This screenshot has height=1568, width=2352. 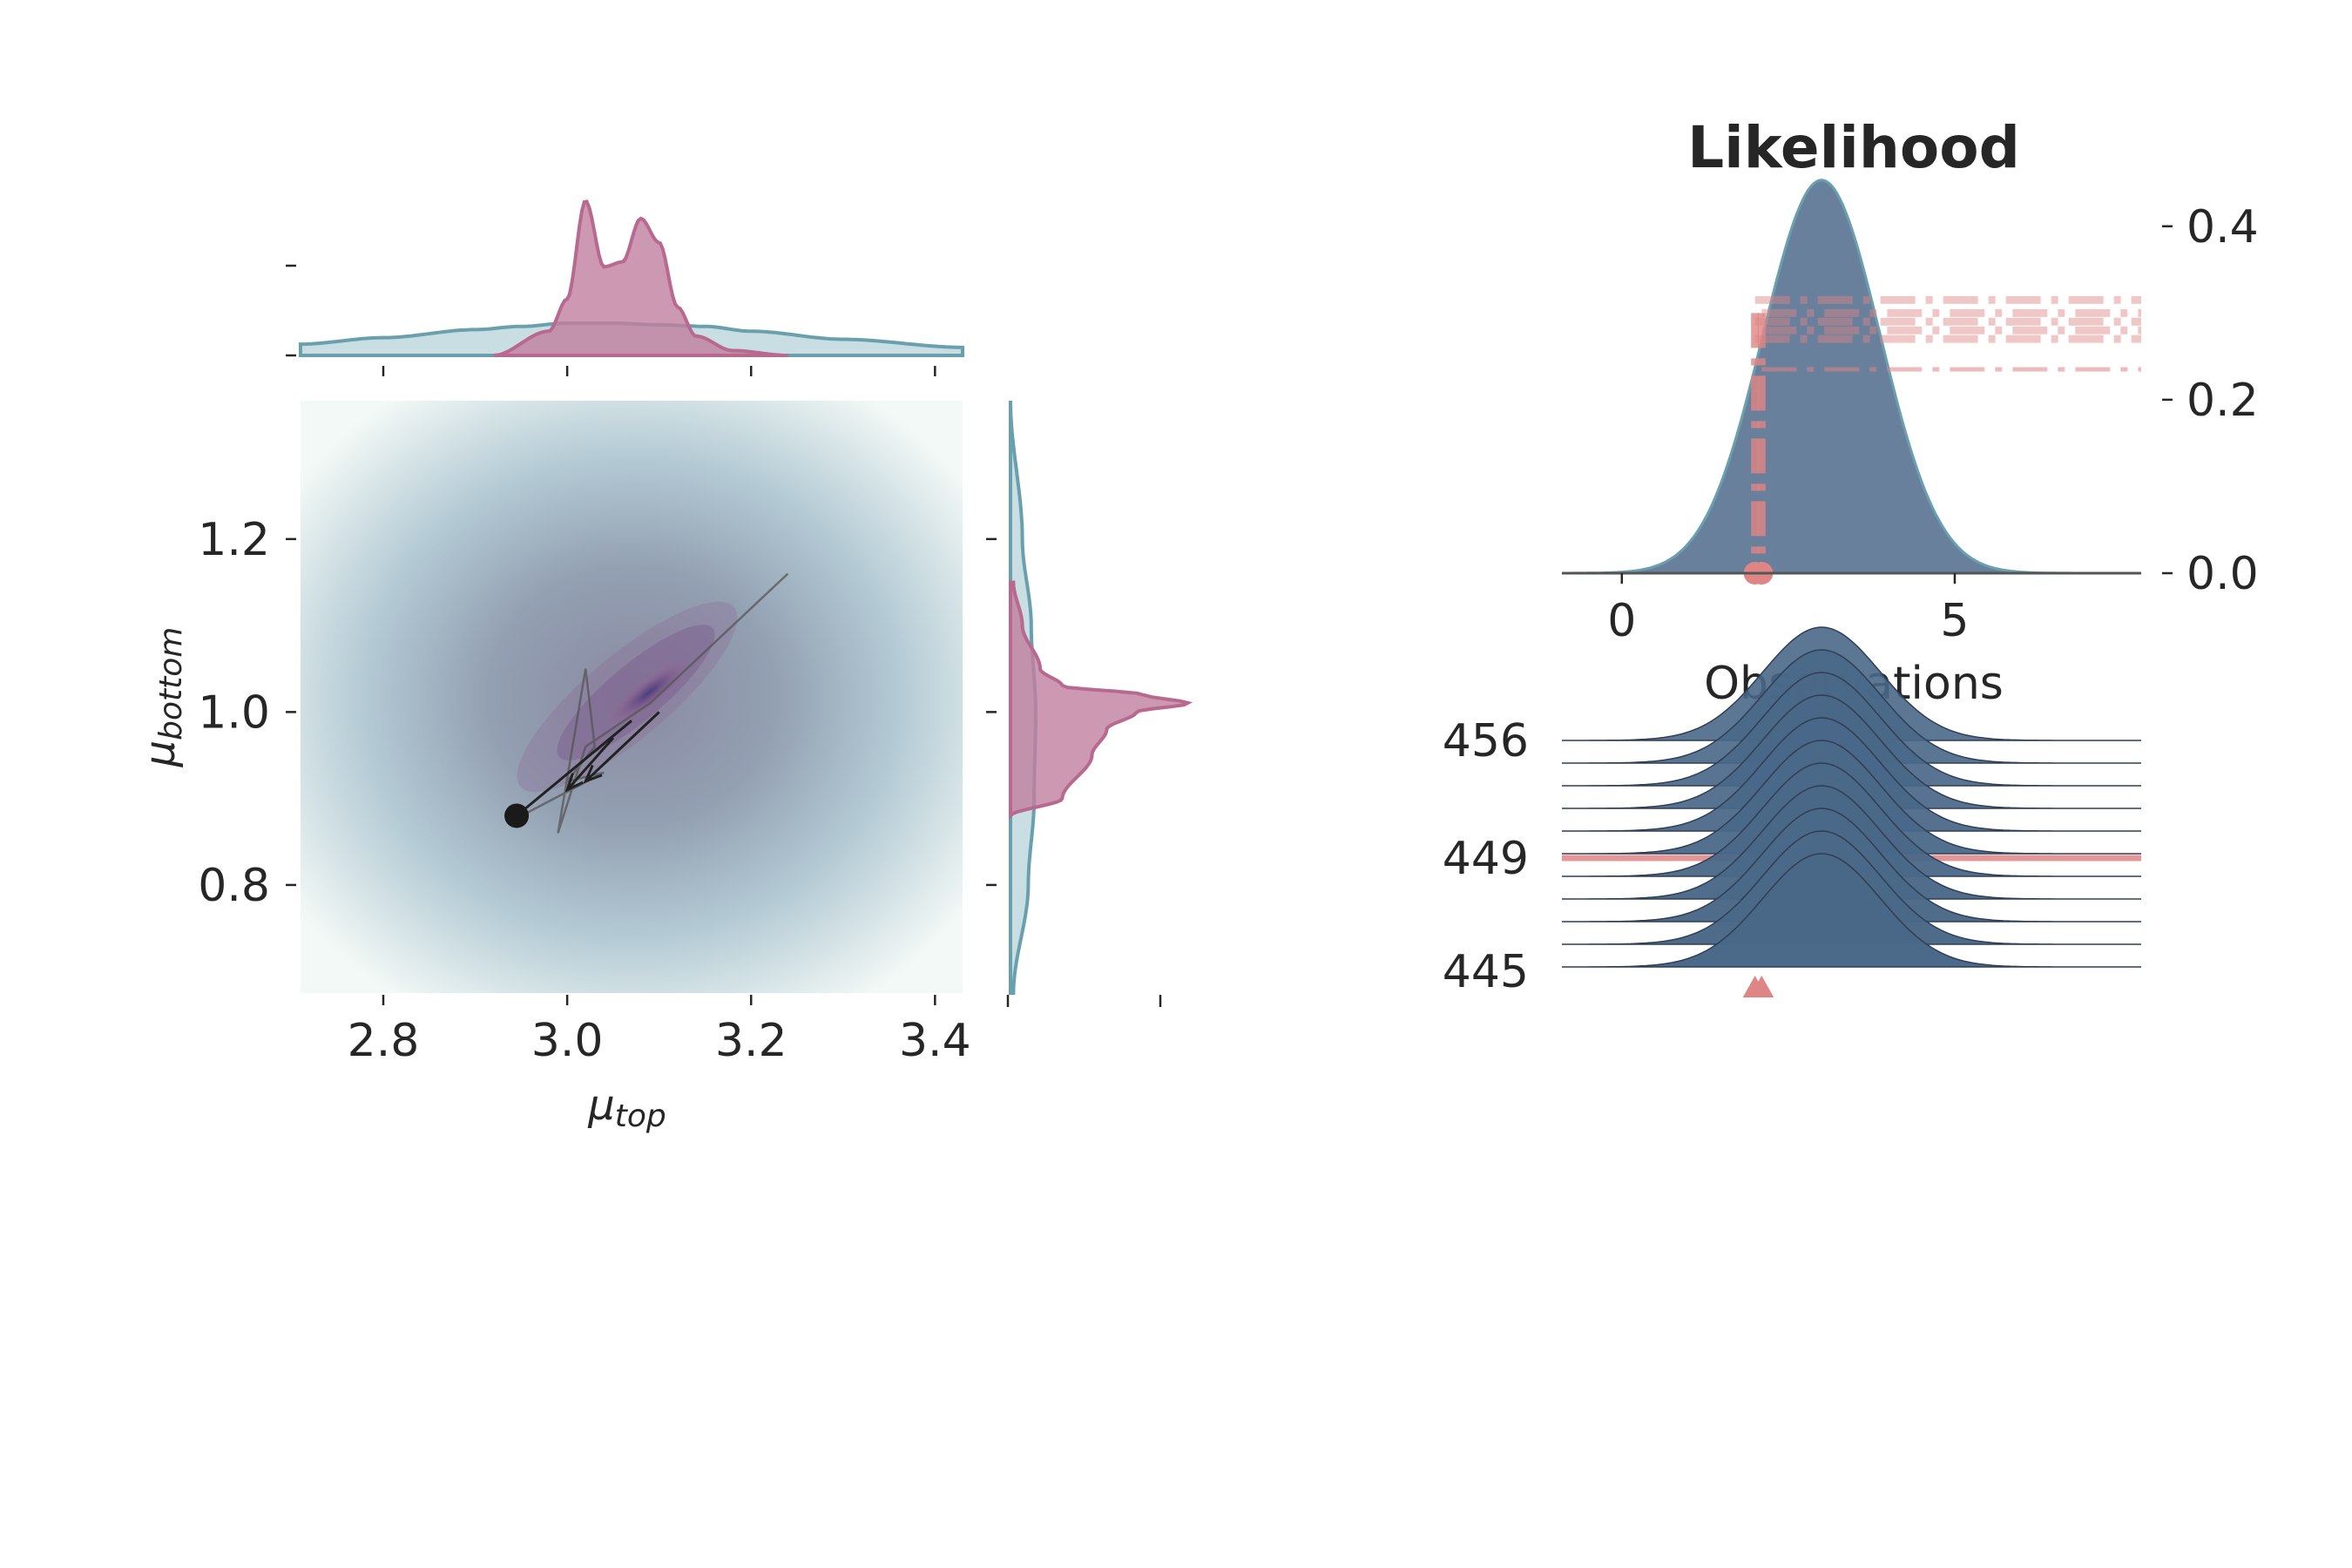 I want to click on likelihood-x-tick-label: 5, so click(x=1954, y=621).